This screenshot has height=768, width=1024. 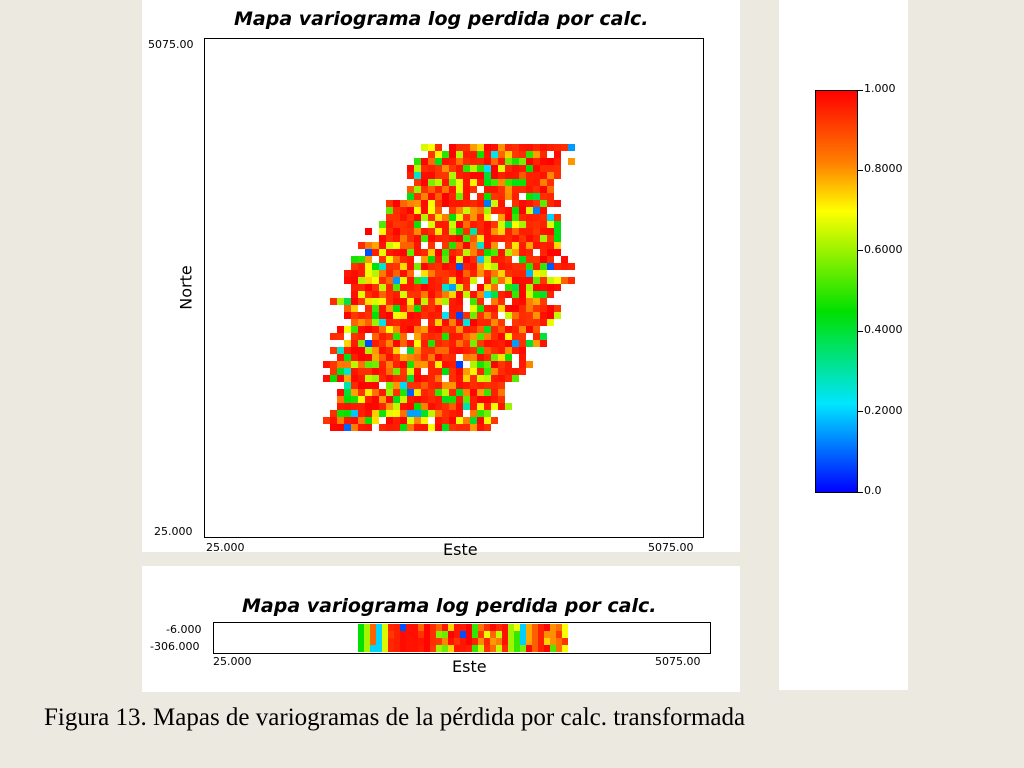 I want to click on section-x-axis-label: Este, so click(x=469, y=666).